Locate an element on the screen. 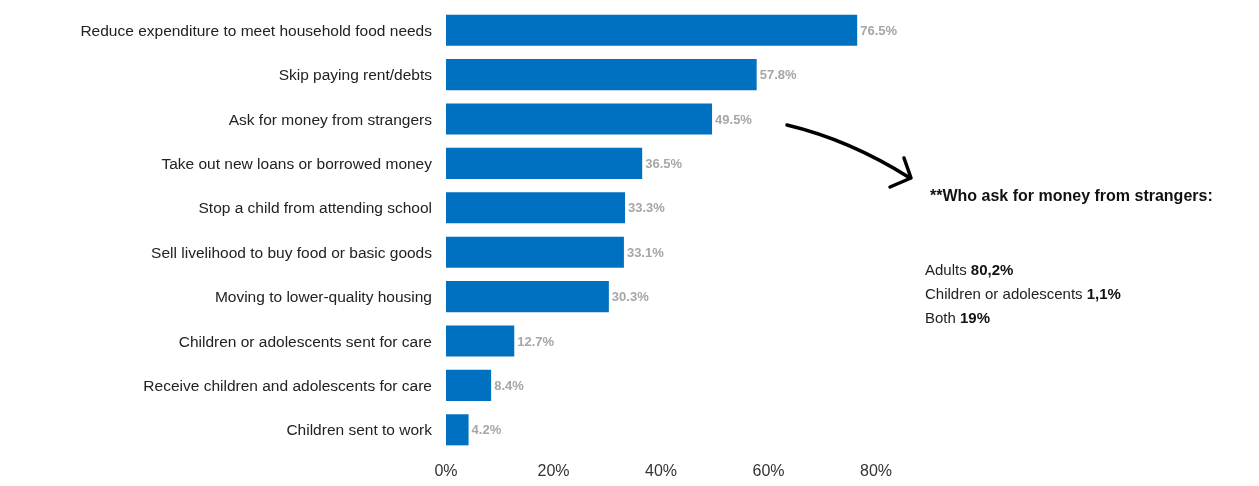  x-tick-label: 20% is located at coordinates (553, 470).